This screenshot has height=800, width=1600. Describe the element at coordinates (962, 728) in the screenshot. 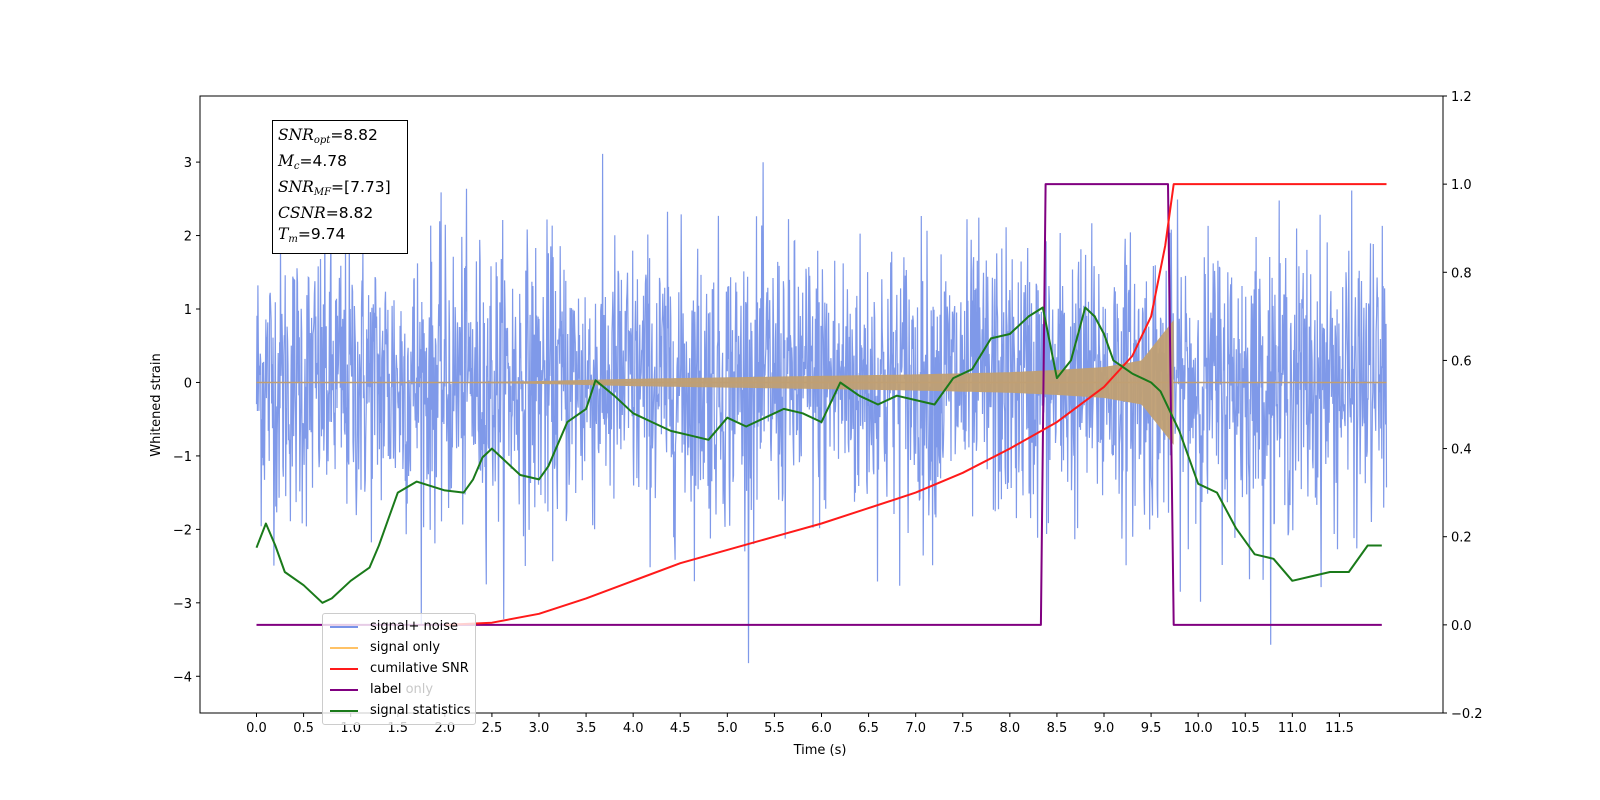

I see `x-tick-label: 7.5` at that location.